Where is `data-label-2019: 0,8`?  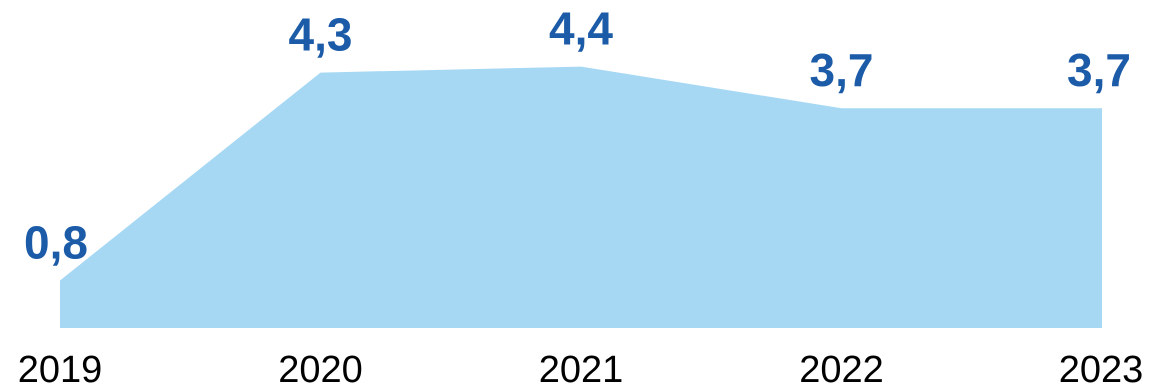
data-label-2019: 0,8 is located at coordinates (56, 242).